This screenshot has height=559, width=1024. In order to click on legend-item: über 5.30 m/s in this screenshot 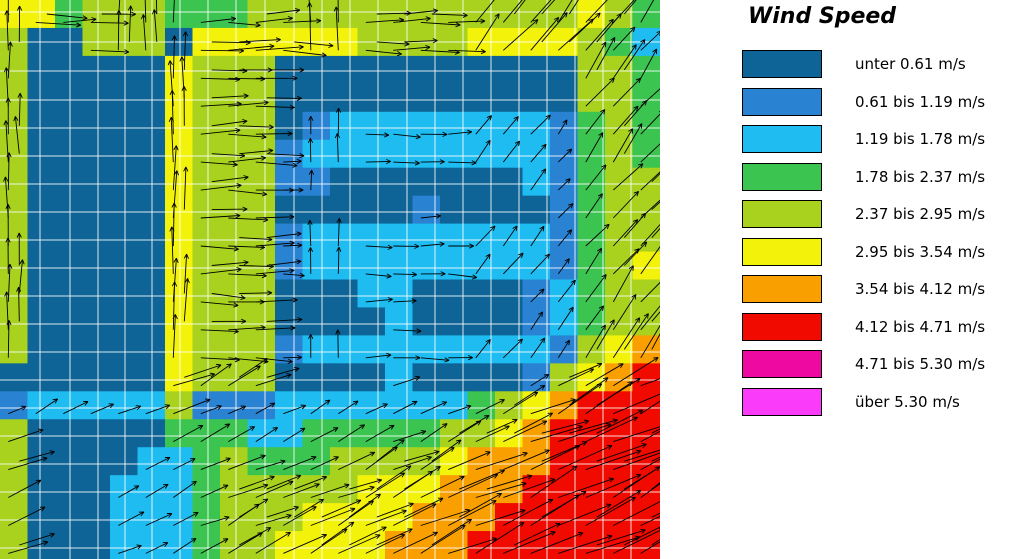, I will do `click(883, 402)`.